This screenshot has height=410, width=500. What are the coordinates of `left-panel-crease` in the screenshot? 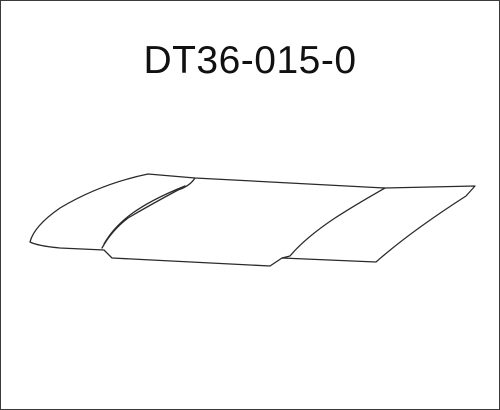 It's located at (144, 215).